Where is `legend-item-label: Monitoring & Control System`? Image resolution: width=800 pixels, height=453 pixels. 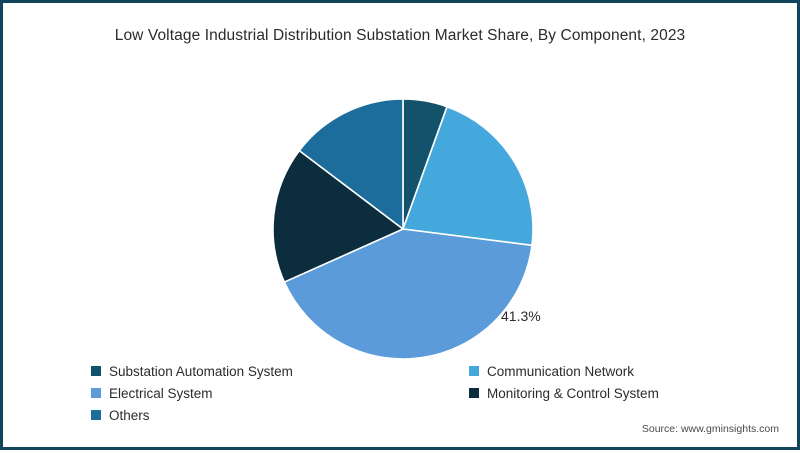 legend-item-label: Monitoring & Control System is located at coordinates (573, 393).